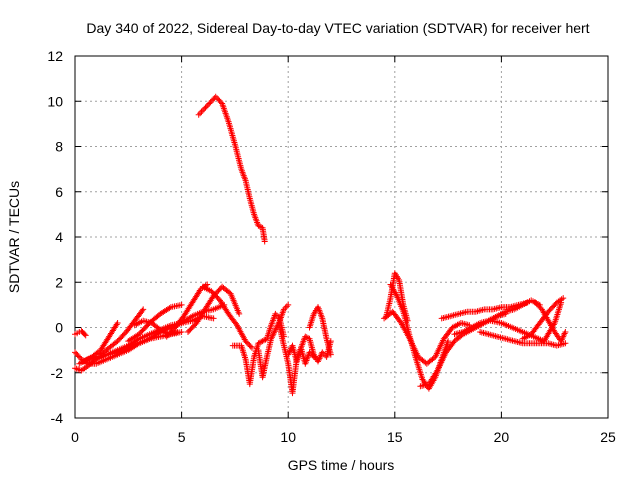 Image resolution: width=640 pixels, height=480 pixels. What do you see at coordinates (395, 437) in the screenshot?
I see `x-tick-label: 15` at bounding box center [395, 437].